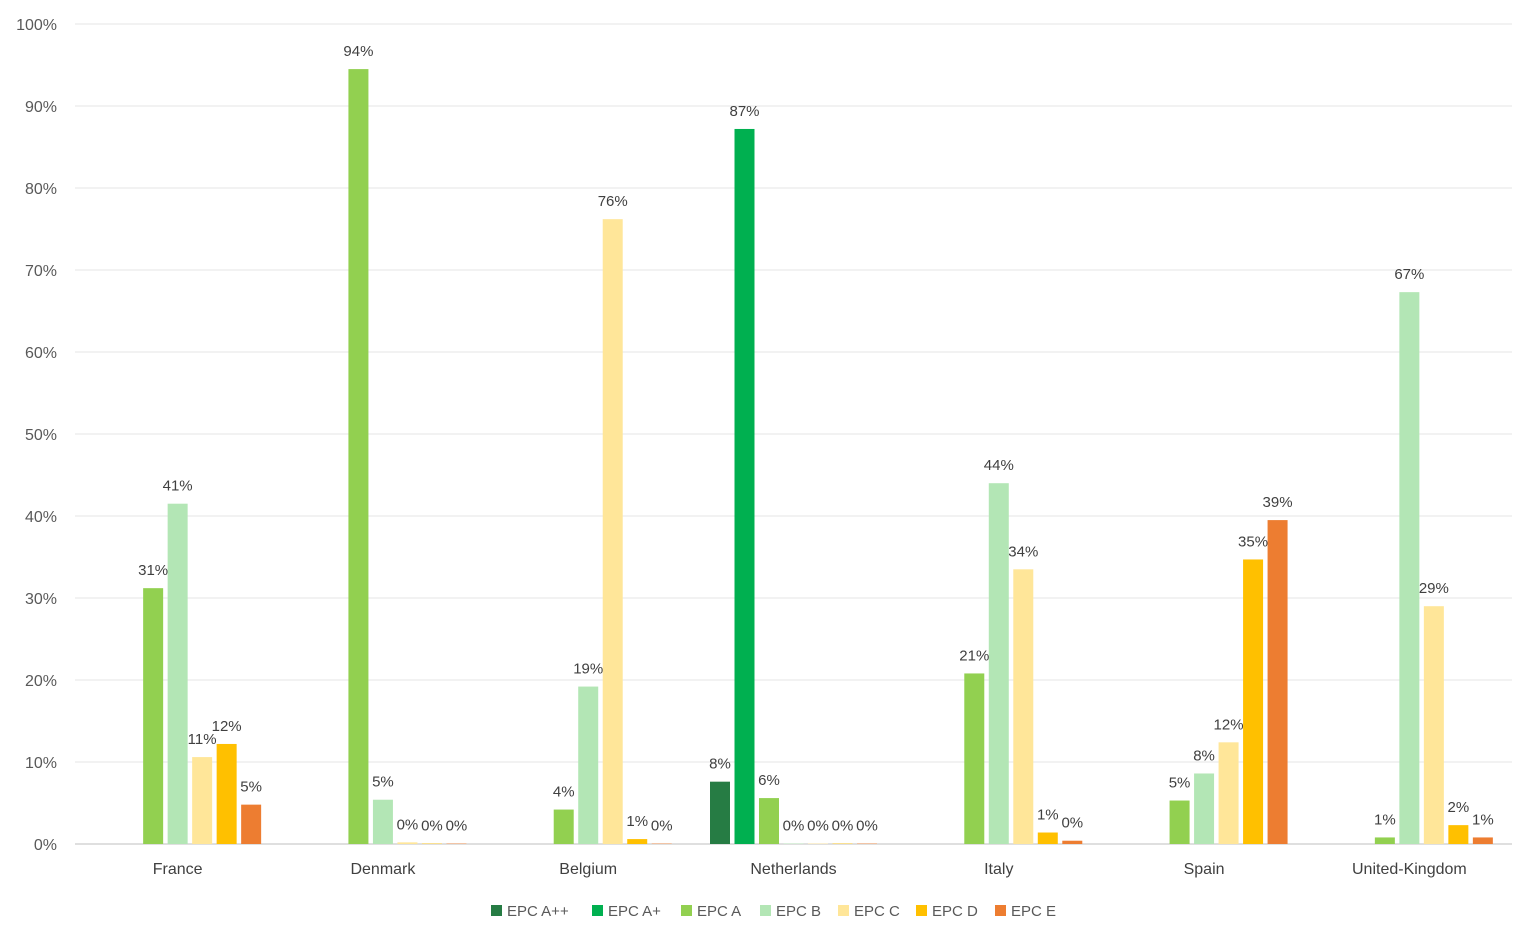 This screenshot has height=948, width=1536. What do you see at coordinates (358, 51) in the screenshot?
I see `data-label: 94%` at bounding box center [358, 51].